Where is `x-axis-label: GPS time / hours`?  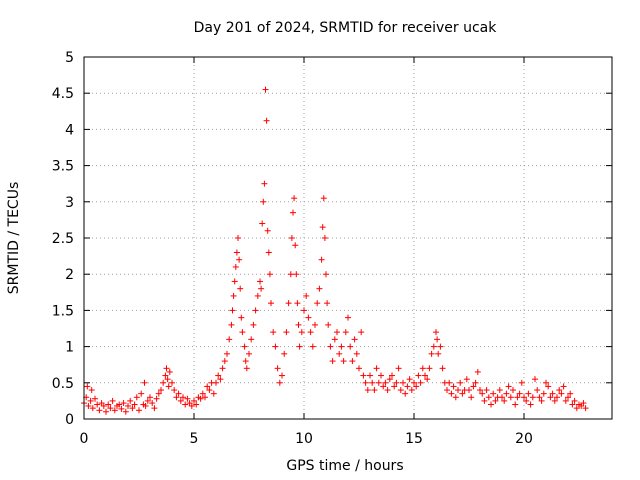 x-axis-label: GPS time / hours is located at coordinates (344, 466).